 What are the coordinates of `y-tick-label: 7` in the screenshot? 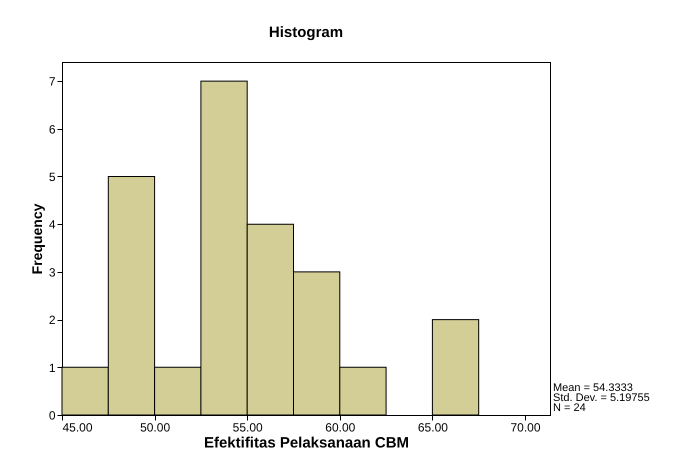 It's located at (52, 81).